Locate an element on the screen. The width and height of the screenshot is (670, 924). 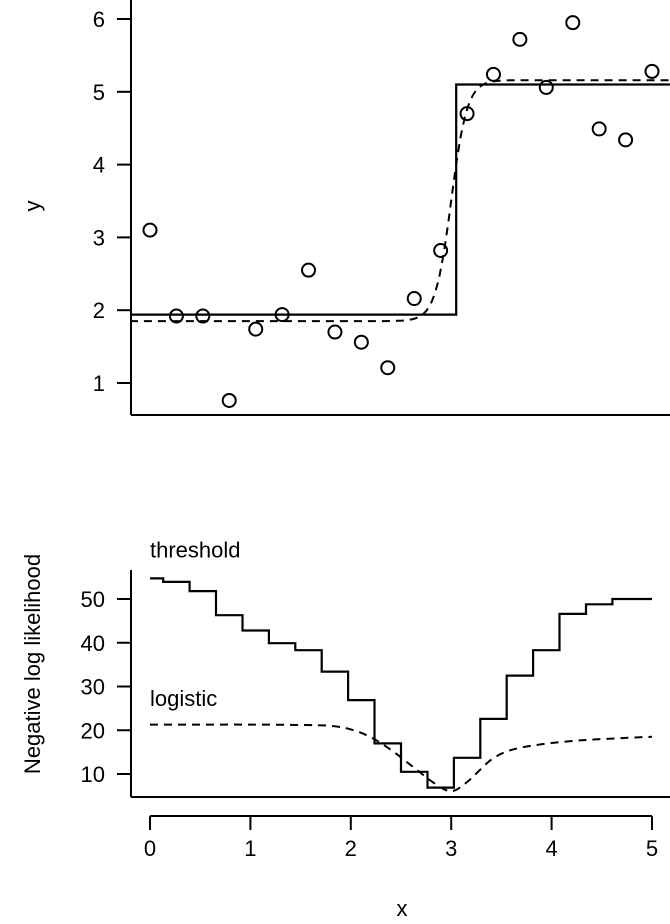
bottom-y-tick-label: 30 is located at coordinates (93, 687).